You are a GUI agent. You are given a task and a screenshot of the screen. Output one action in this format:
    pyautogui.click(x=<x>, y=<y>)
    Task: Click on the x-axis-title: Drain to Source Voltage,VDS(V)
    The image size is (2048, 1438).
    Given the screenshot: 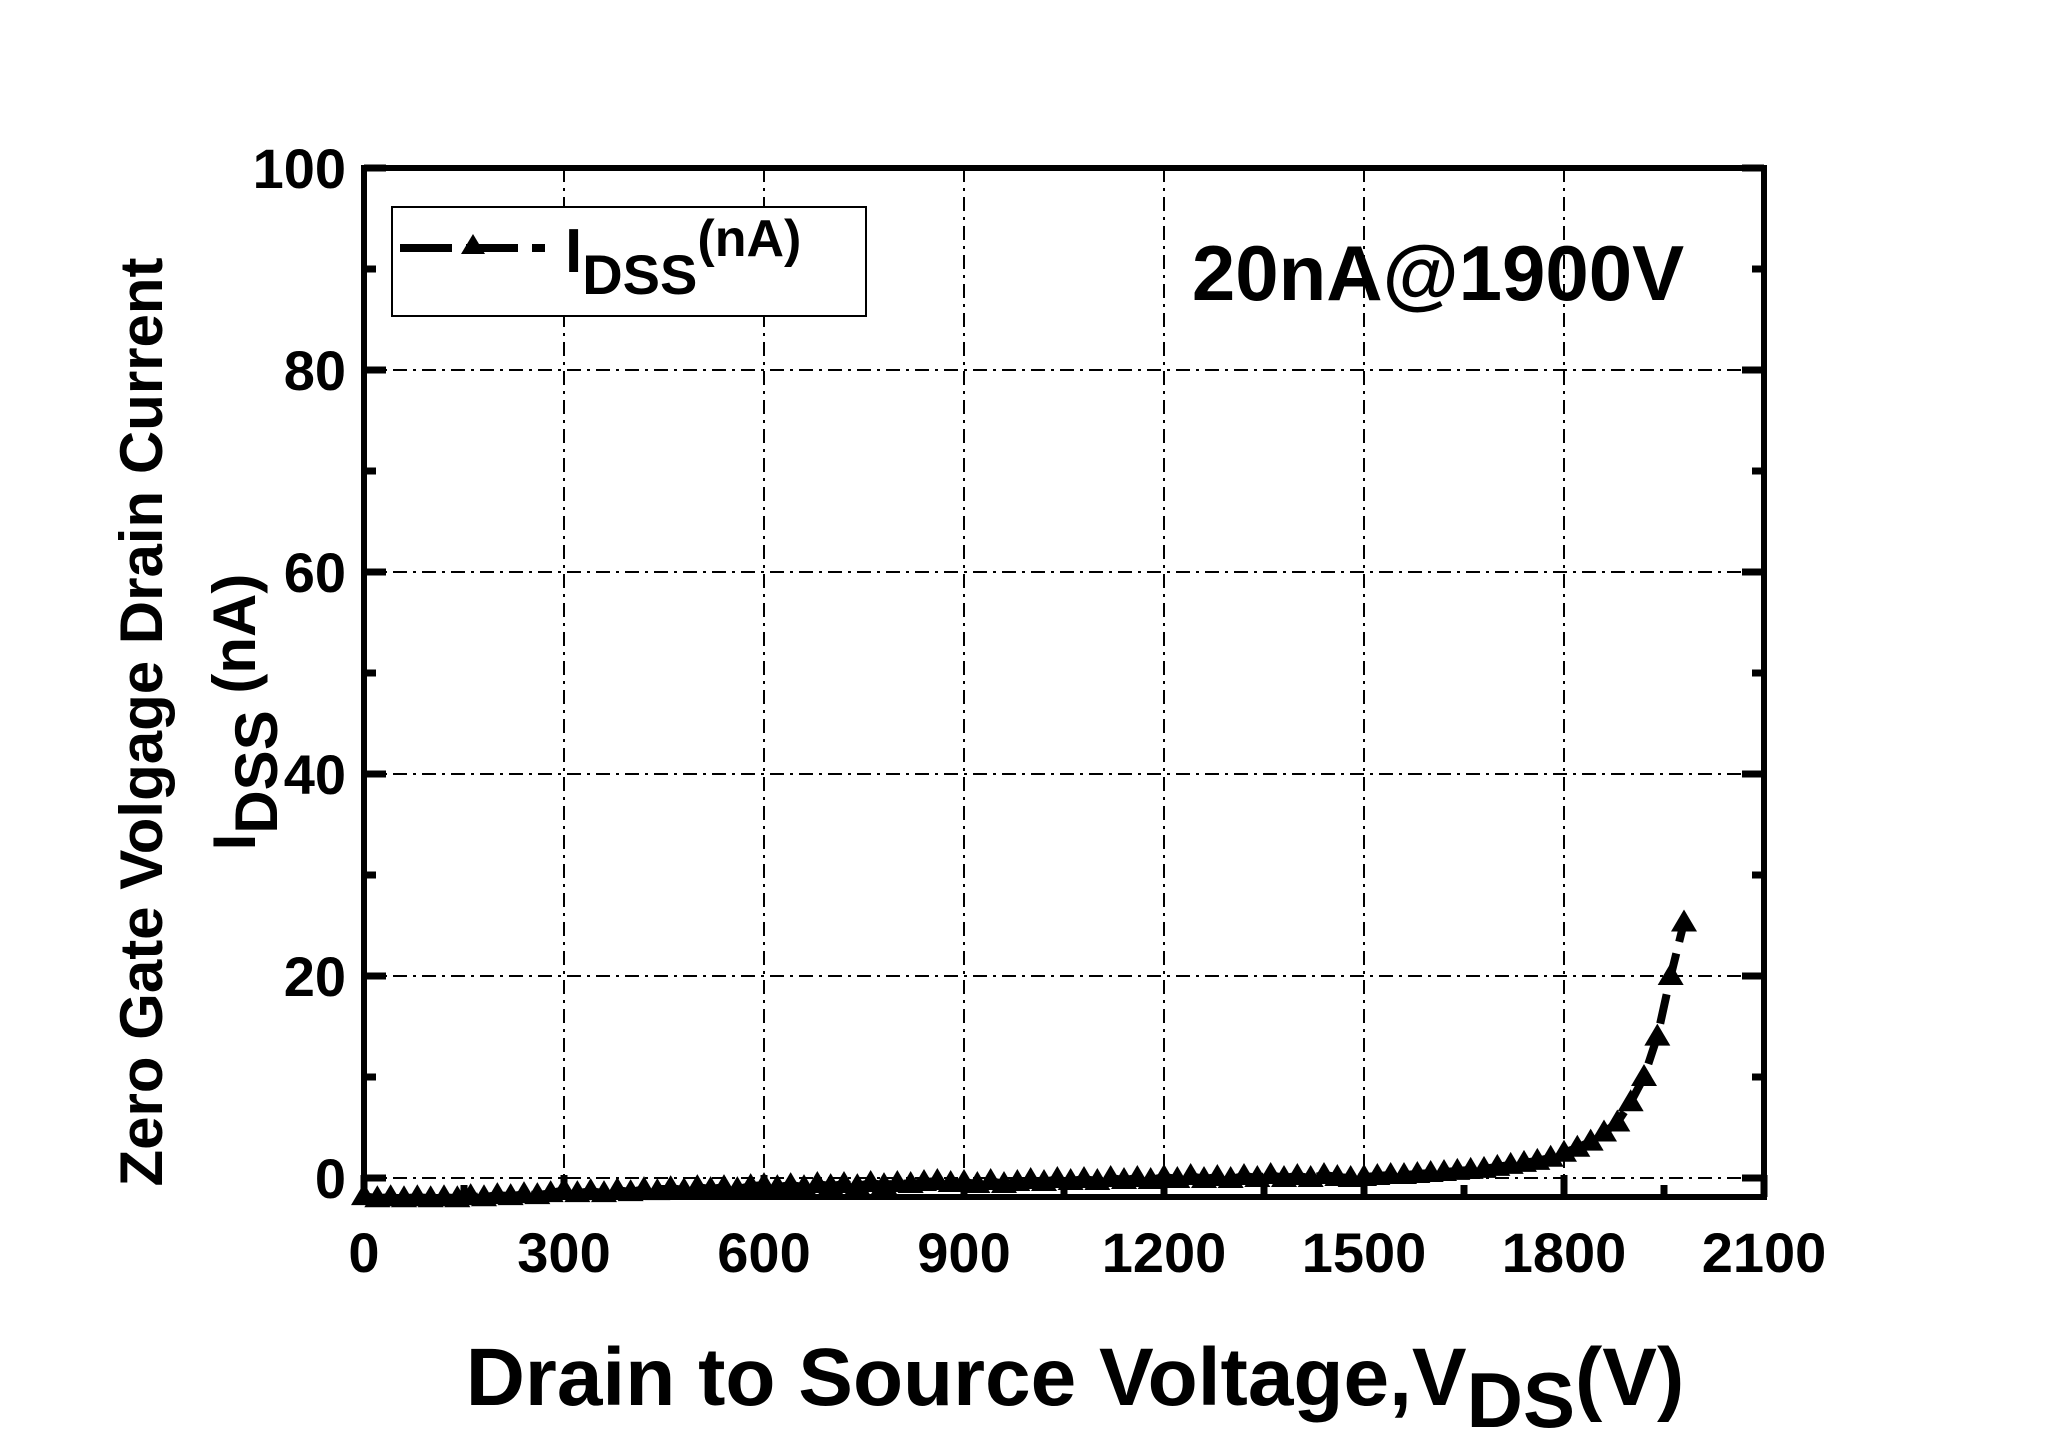 What is the action you would take?
    pyautogui.click(x=1075, y=1385)
    